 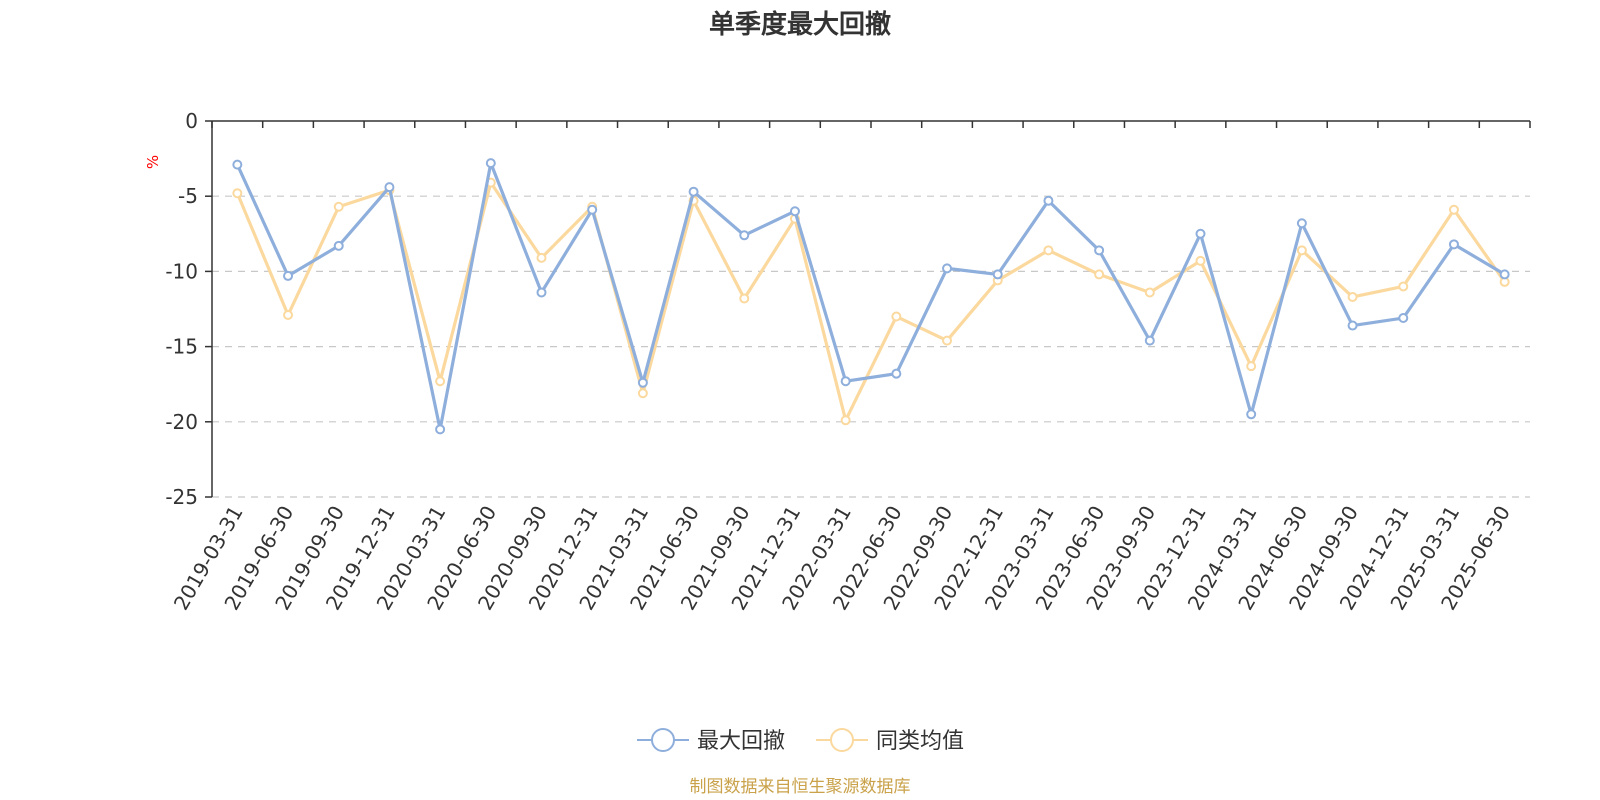 What do you see at coordinates (153, 162) in the screenshot?
I see `y-unit-label: %` at bounding box center [153, 162].